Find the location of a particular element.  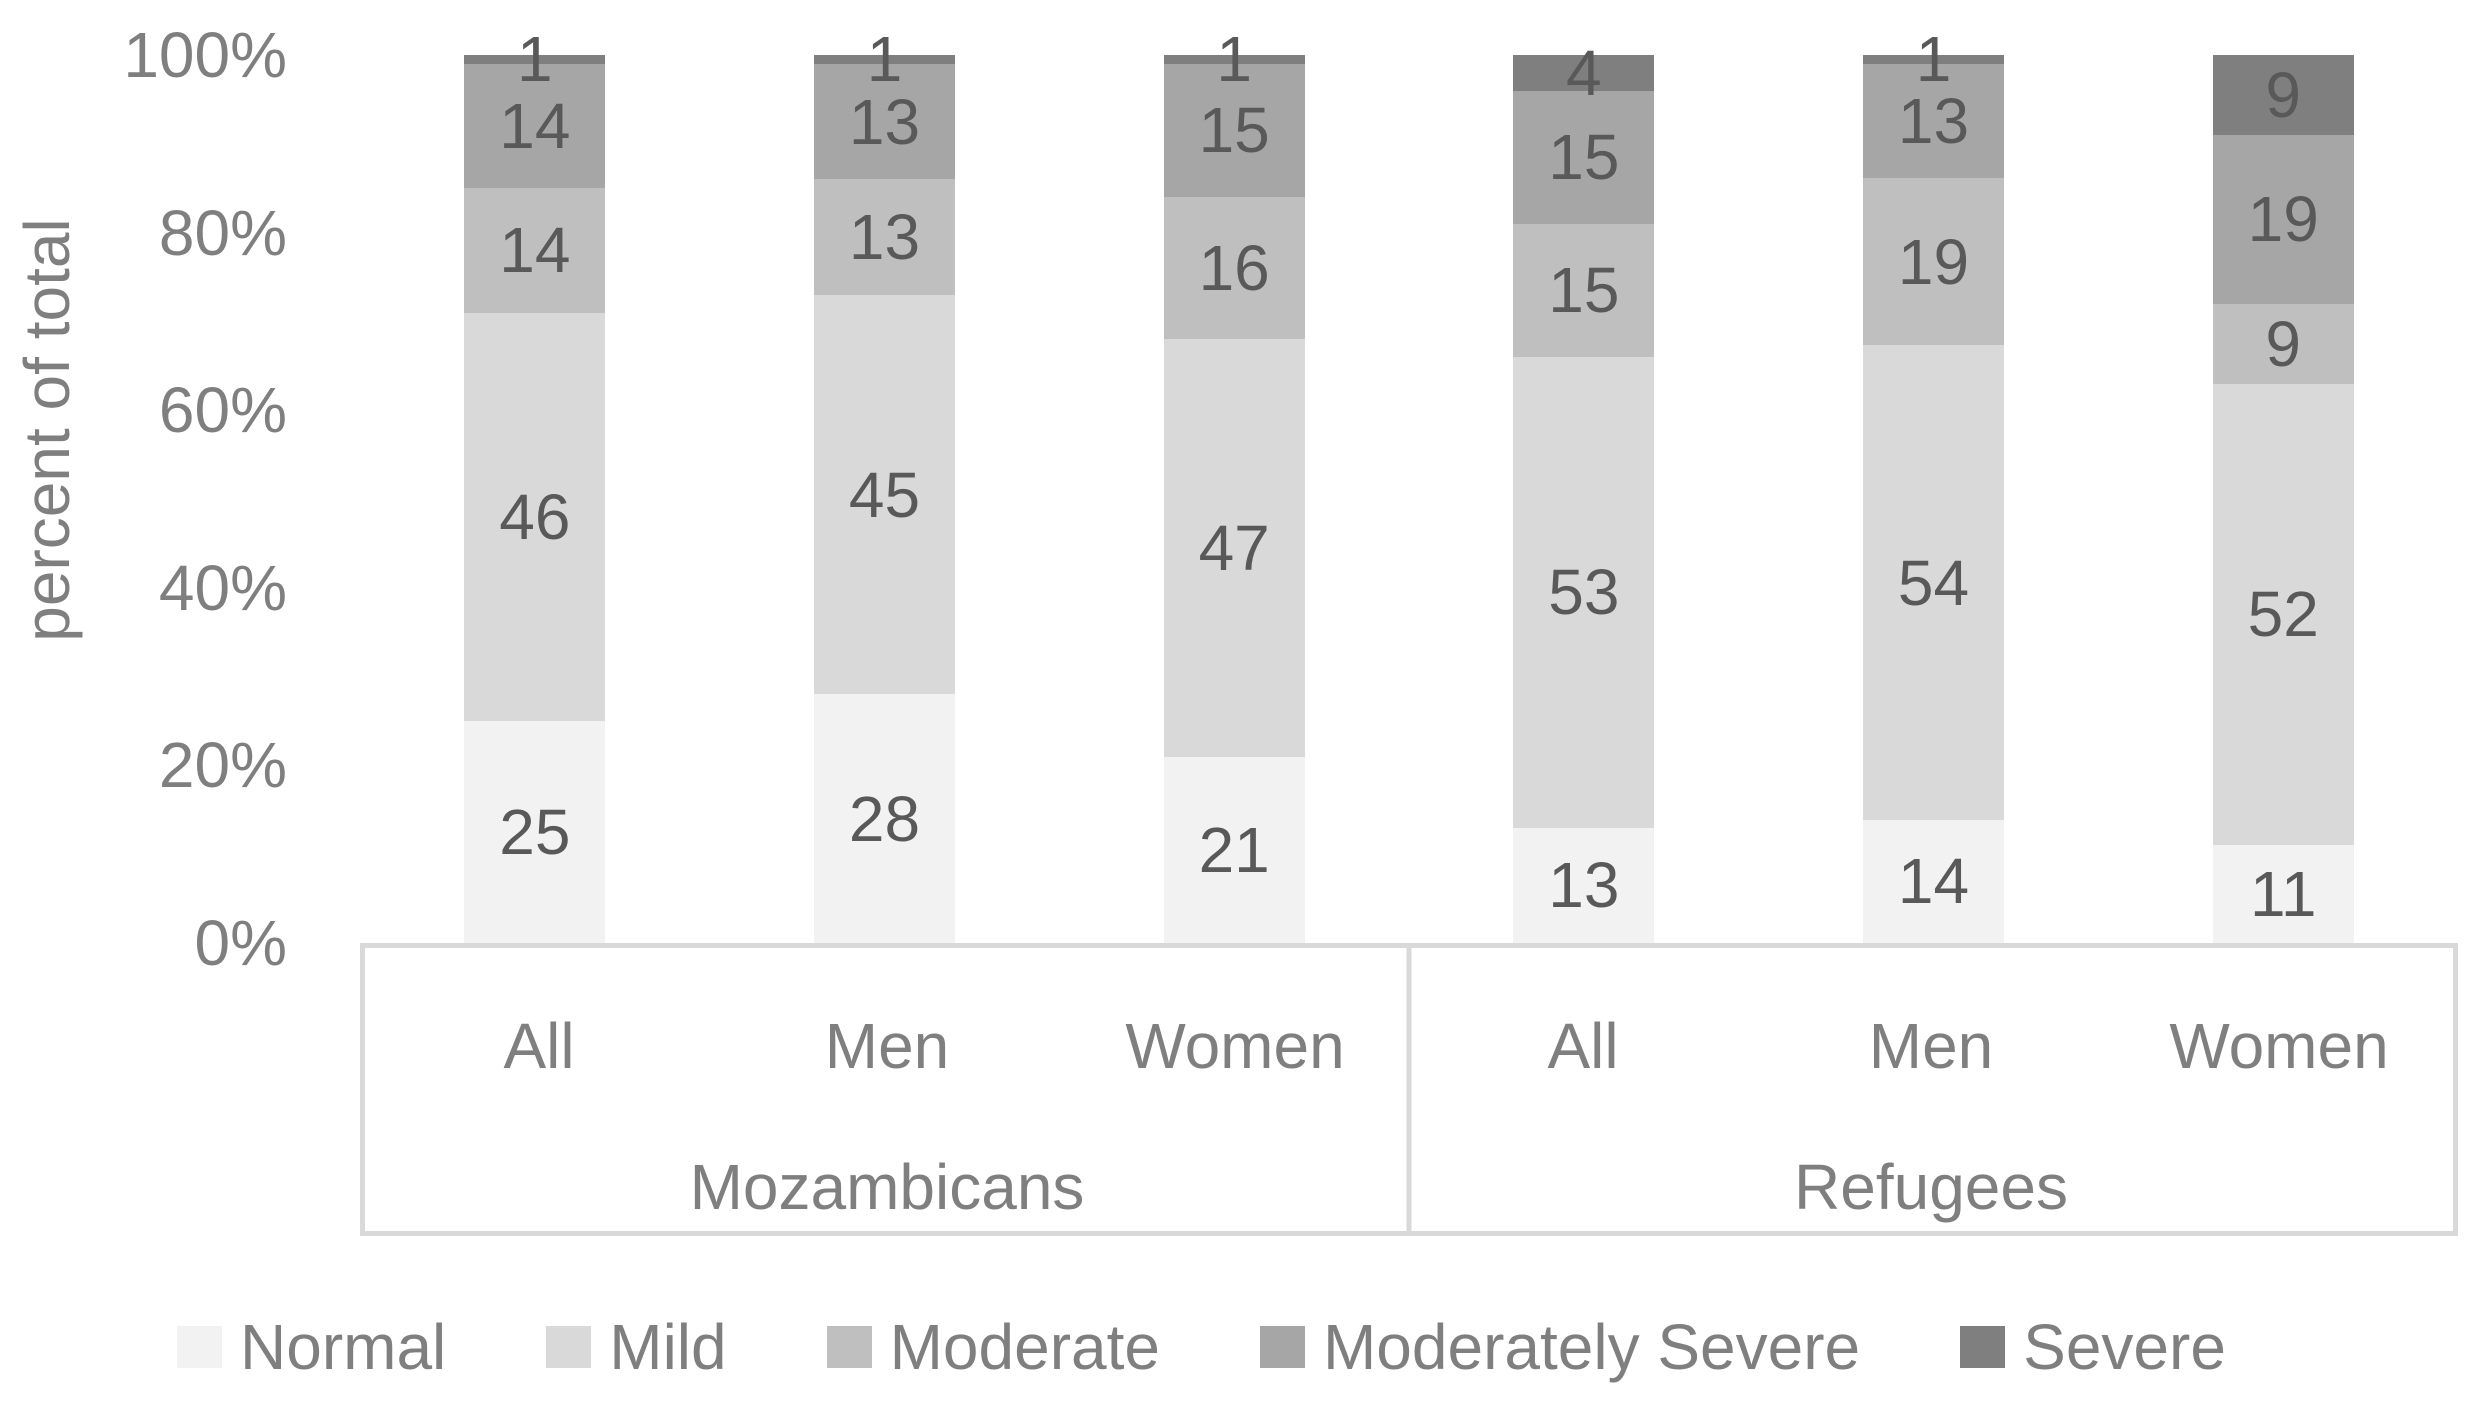

legend-label: Moderately Severe is located at coordinates (1591, 1347).